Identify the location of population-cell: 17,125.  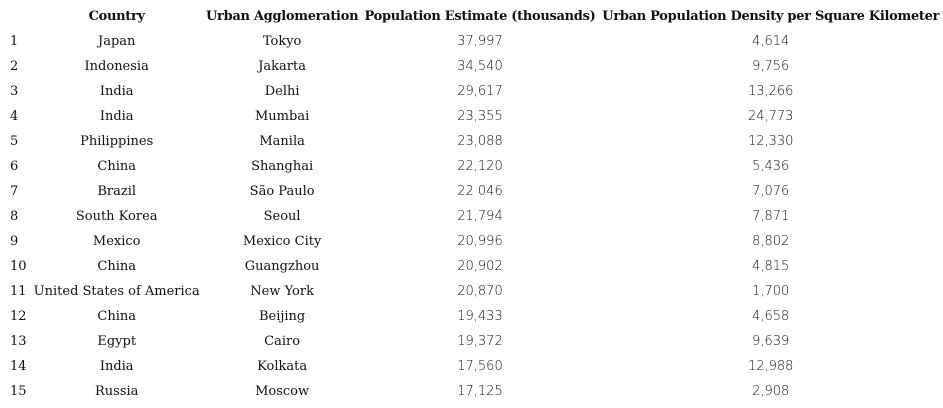
(480, 391).